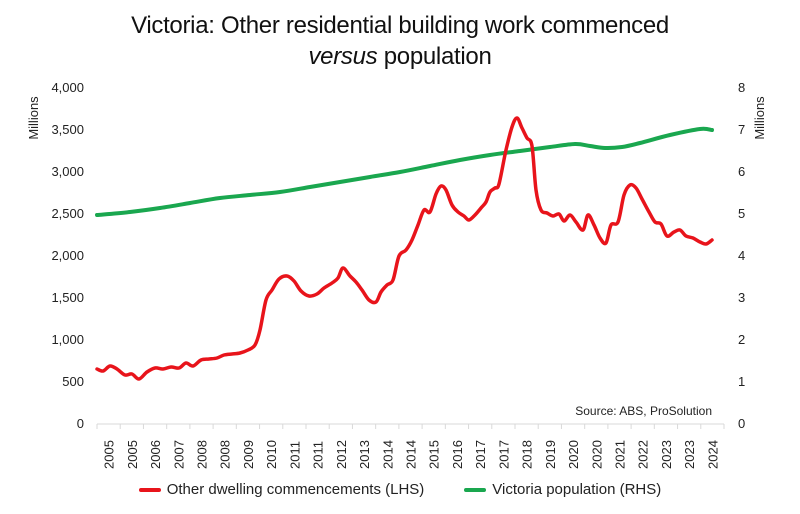  I want to click on y-right-tick-label: 0, so click(741, 423).